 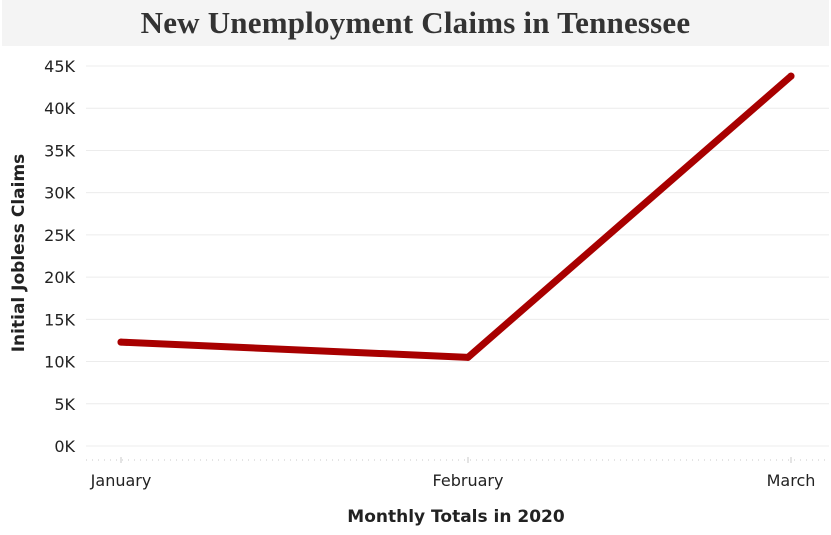 I want to click on y-tick-label: 25K, so click(x=59, y=235).